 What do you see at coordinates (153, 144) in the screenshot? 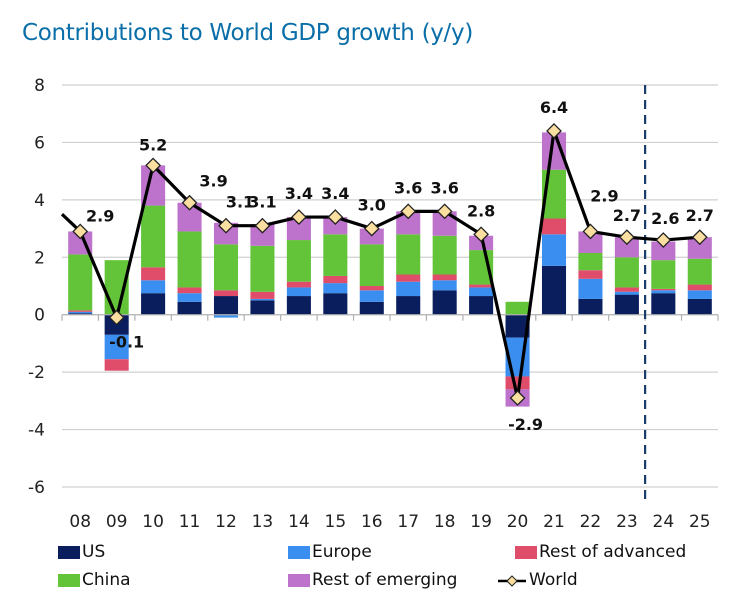
I see `data-label-10: 5.2` at bounding box center [153, 144].